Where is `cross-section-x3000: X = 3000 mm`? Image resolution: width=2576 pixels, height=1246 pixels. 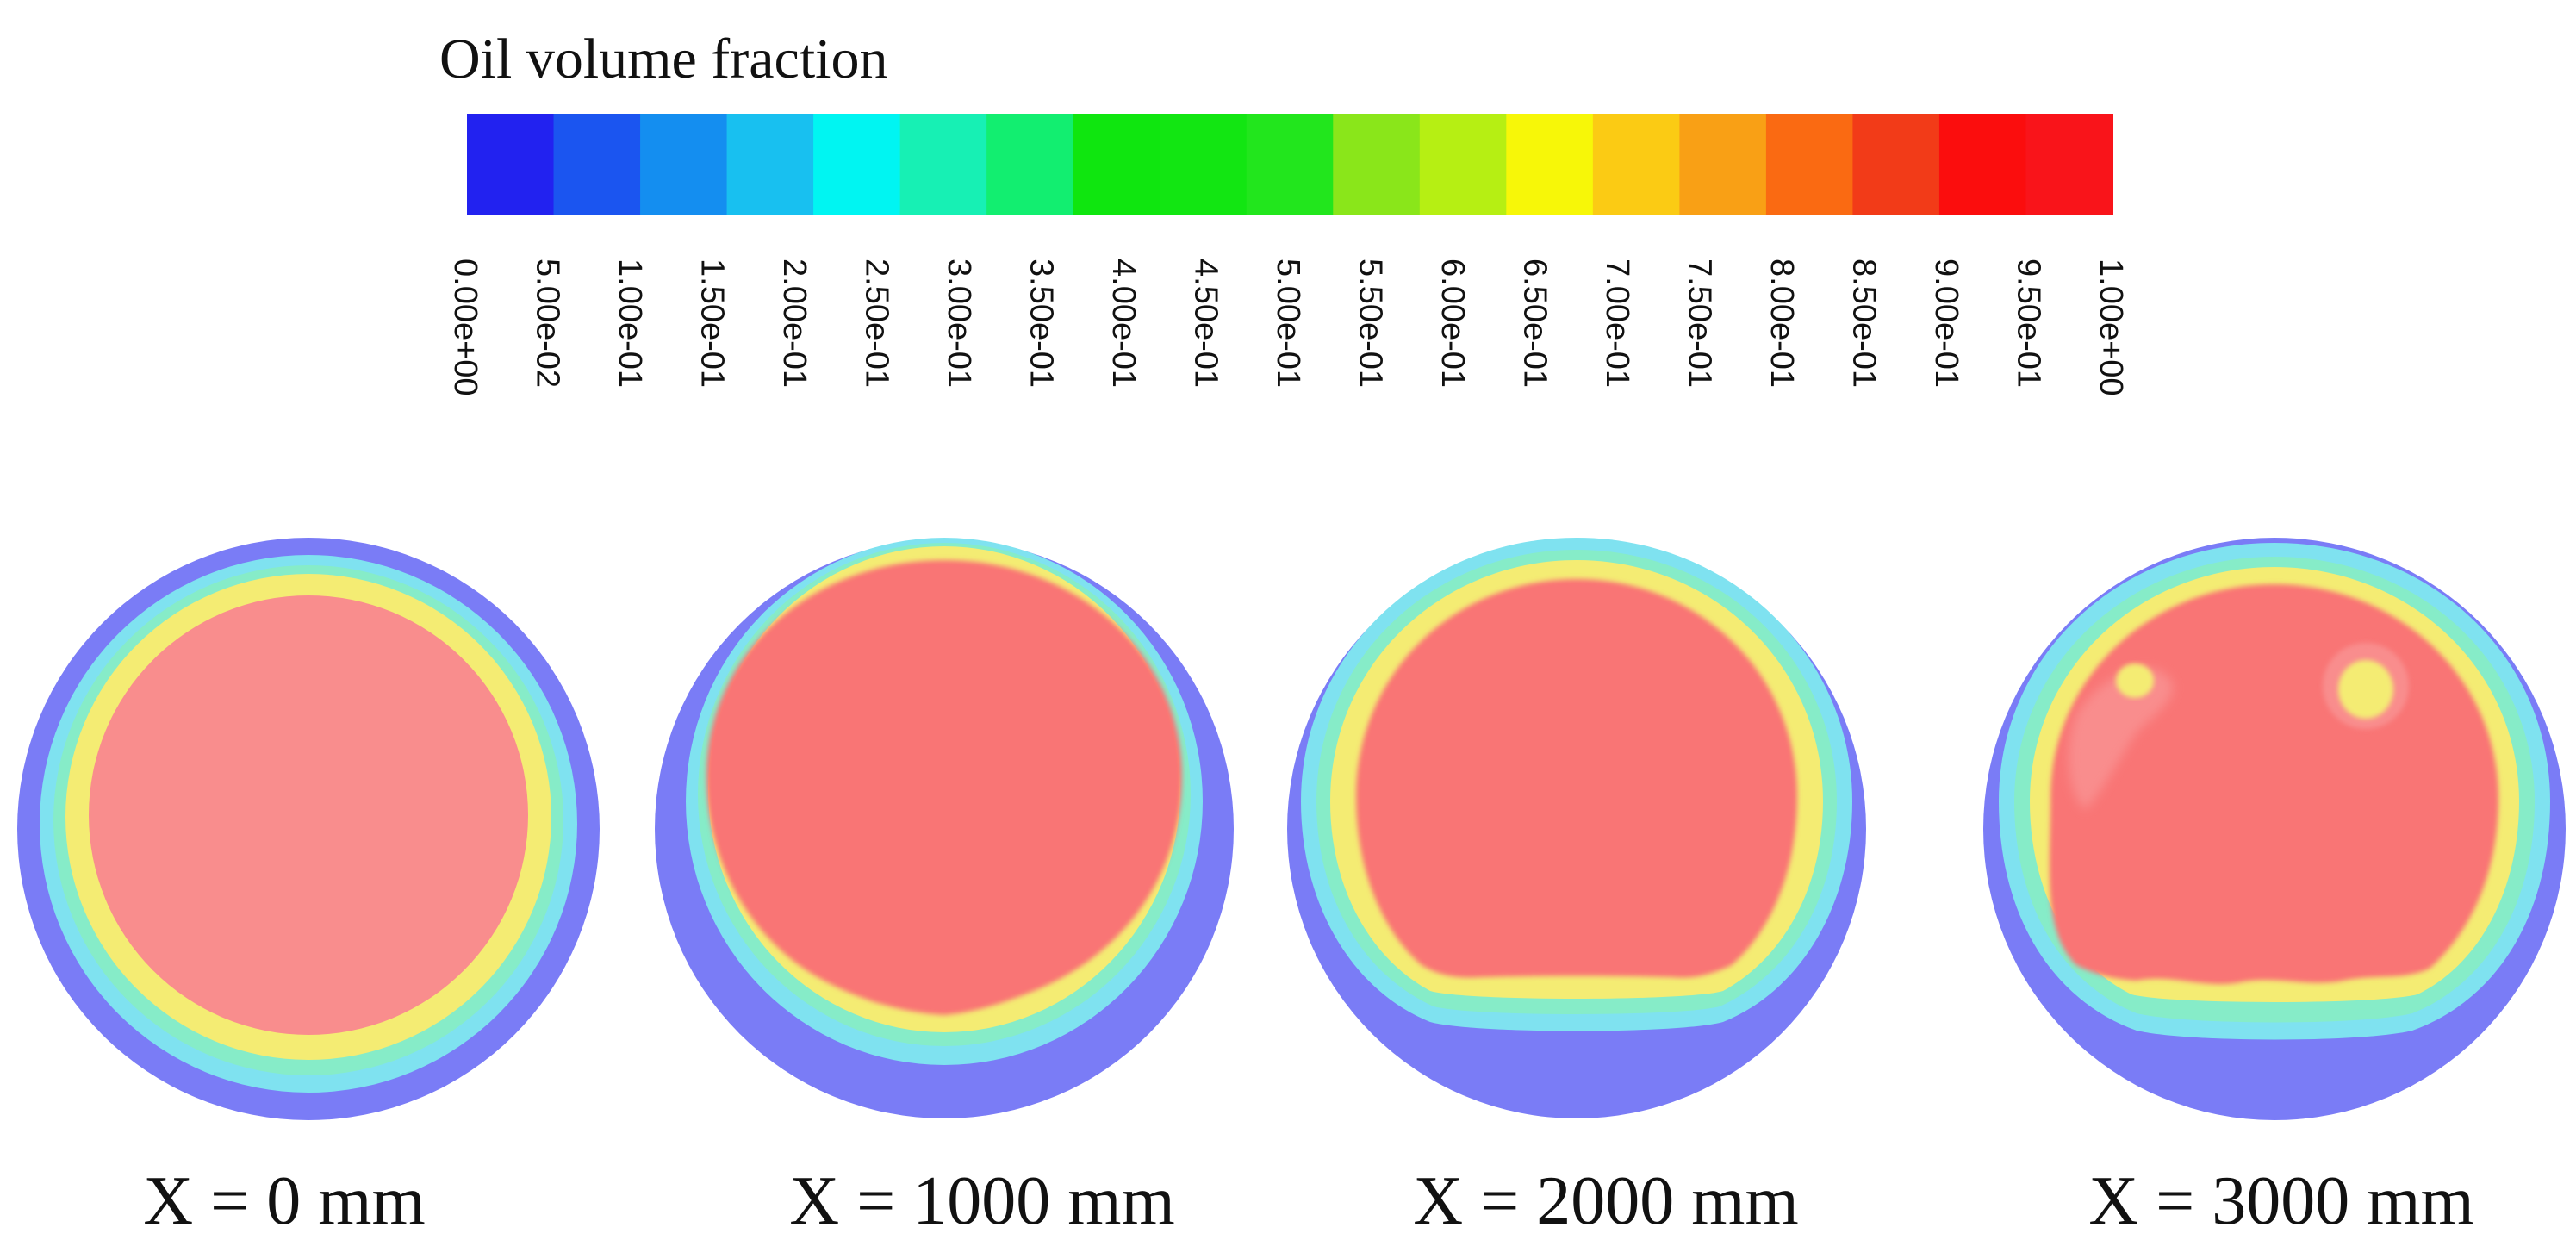 cross-section-x3000: X = 3000 mm is located at coordinates (2275, 888).